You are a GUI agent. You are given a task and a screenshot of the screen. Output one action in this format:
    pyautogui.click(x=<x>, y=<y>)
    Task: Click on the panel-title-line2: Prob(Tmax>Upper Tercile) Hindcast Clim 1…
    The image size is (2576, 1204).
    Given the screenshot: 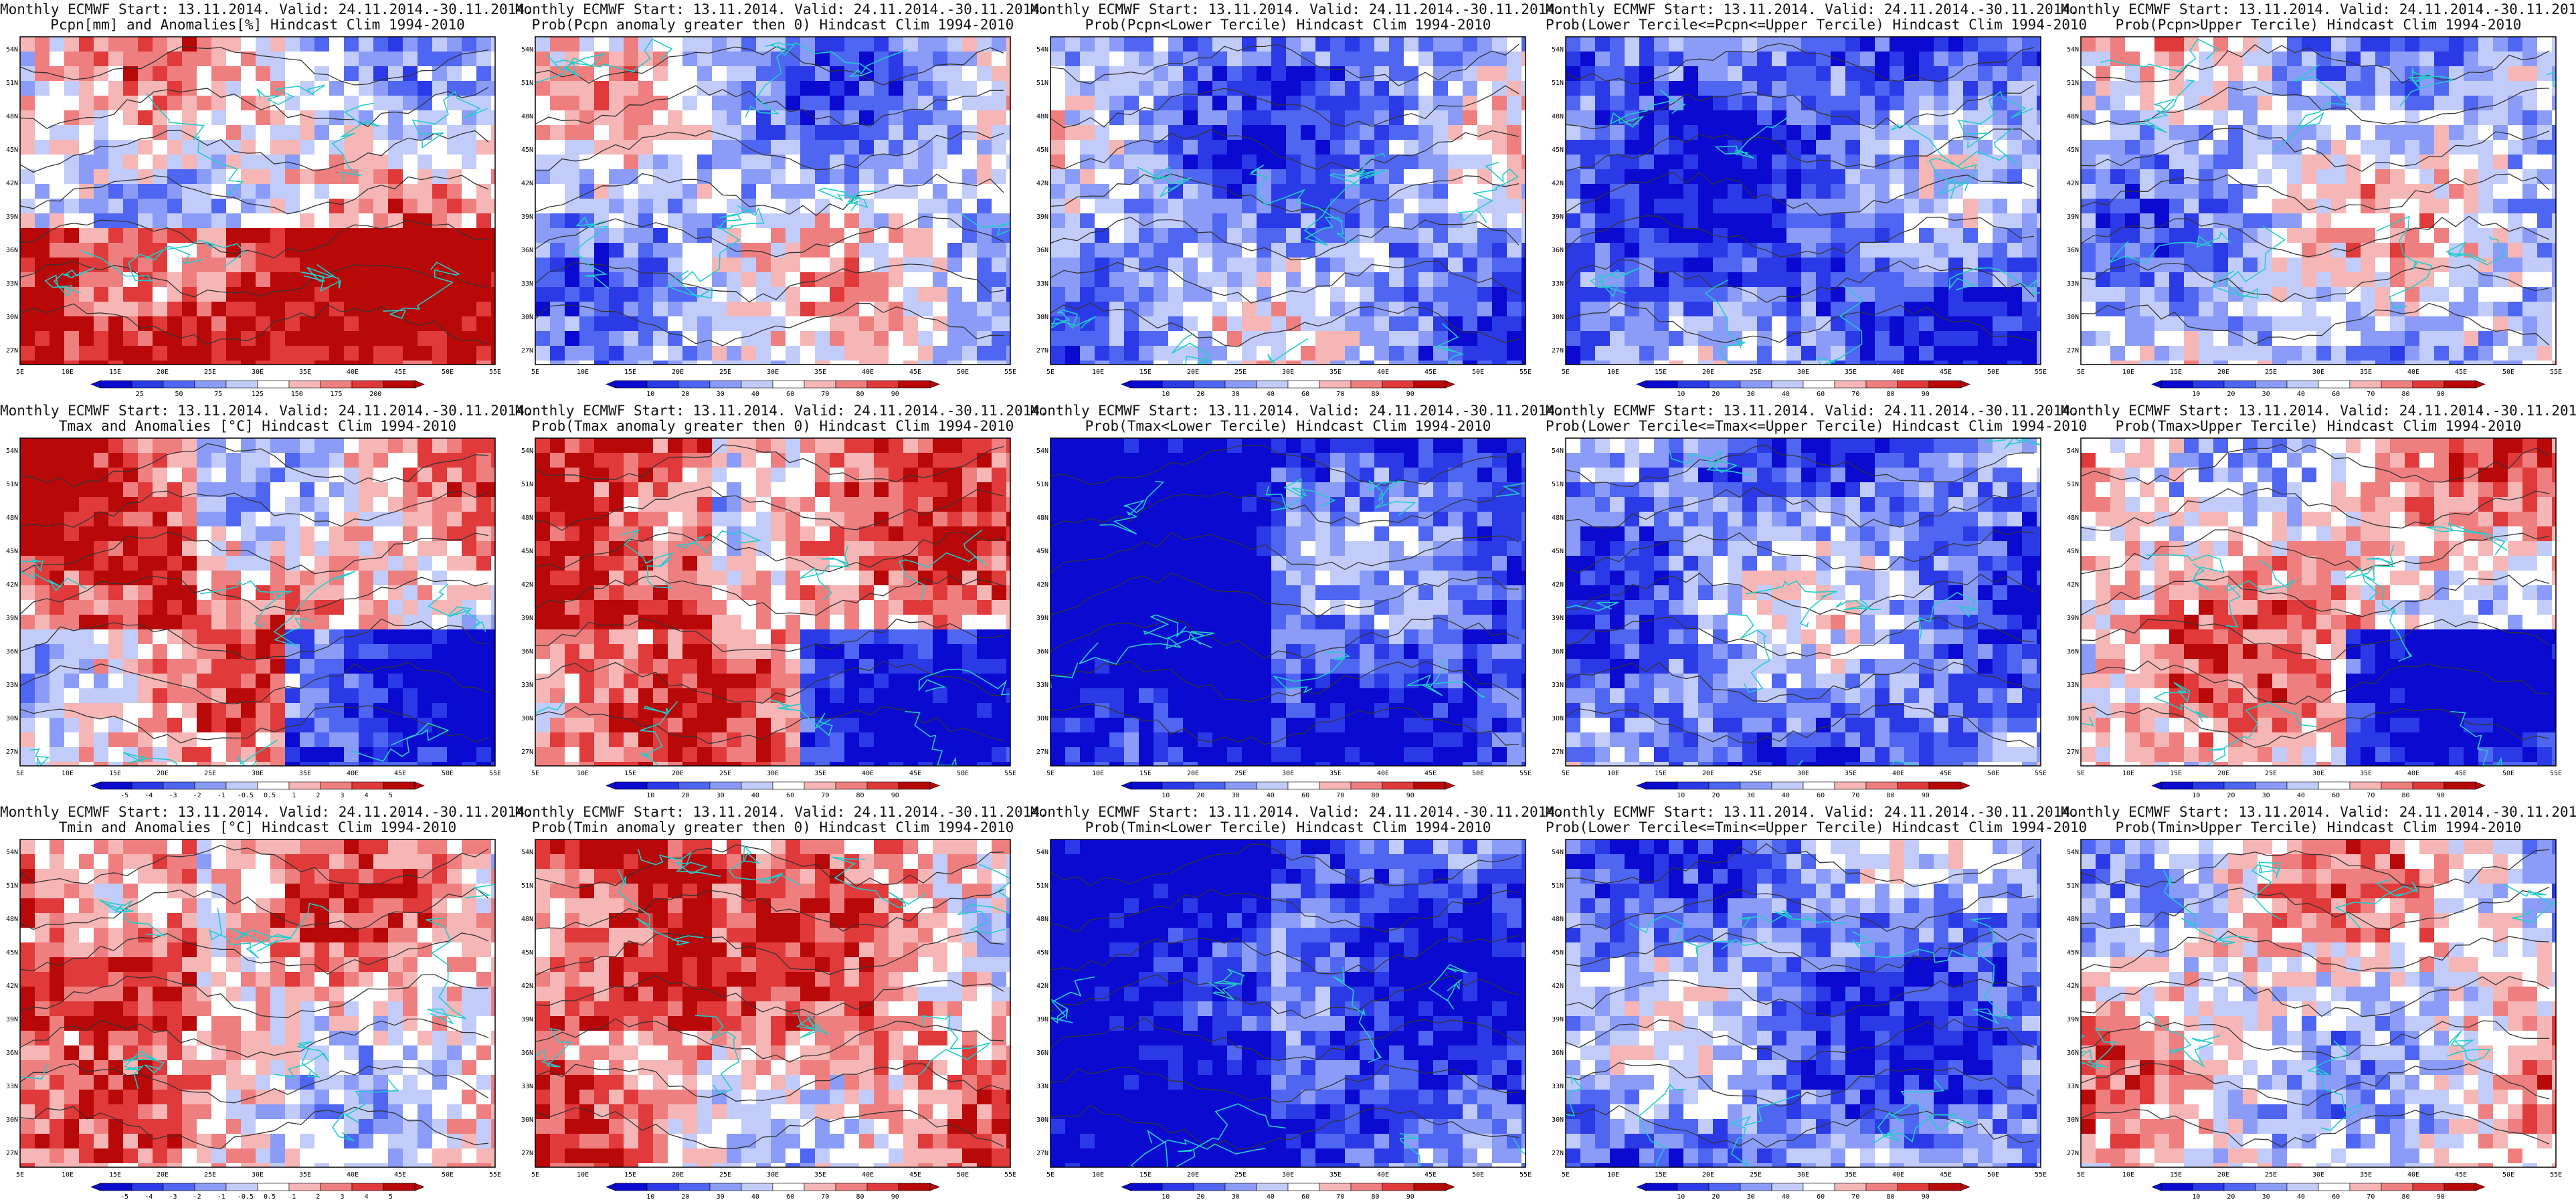 What is the action you would take?
    pyautogui.click(x=2318, y=426)
    